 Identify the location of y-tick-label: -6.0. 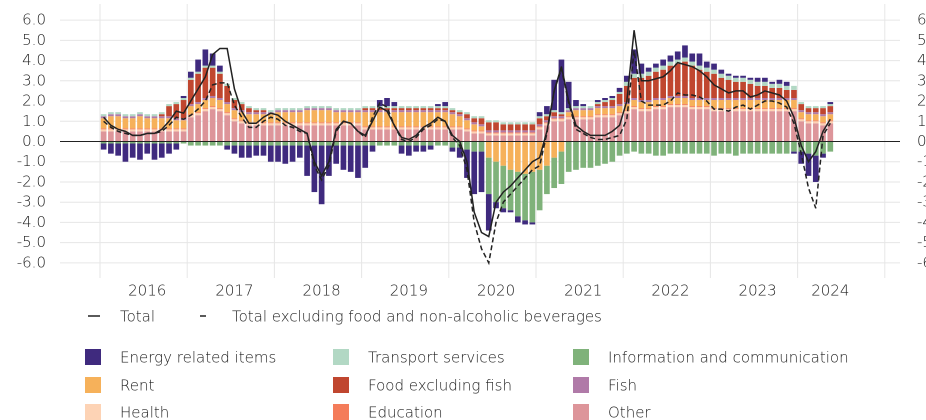
(31, 262).